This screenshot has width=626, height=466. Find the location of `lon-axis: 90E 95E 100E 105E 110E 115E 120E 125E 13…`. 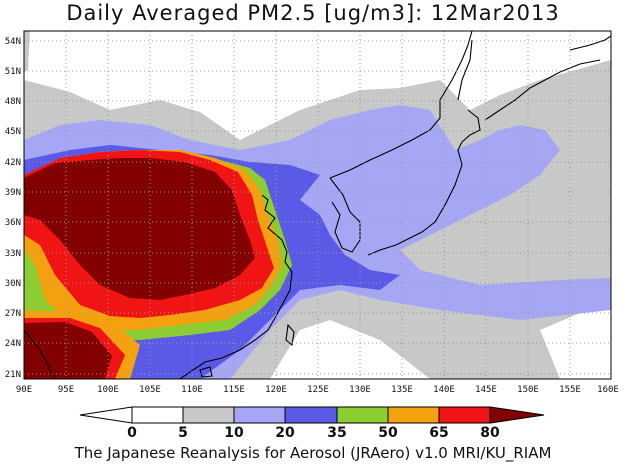

lon-axis: 90E 95E 100E 105E 110E 115E 120E 125E 13… is located at coordinates (317, 390).